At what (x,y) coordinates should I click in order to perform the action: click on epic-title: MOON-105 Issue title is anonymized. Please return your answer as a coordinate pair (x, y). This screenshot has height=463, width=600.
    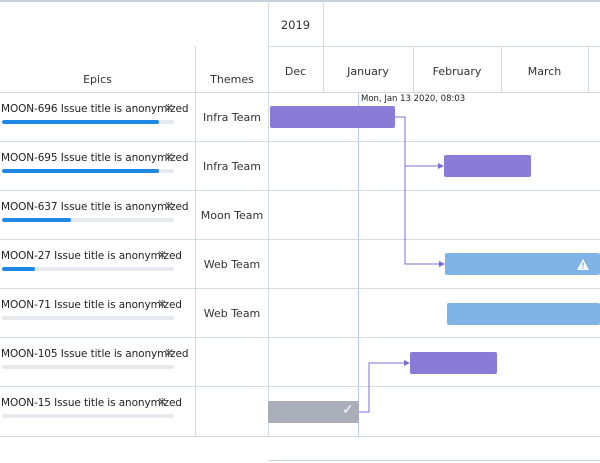
    Looking at the image, I should click on (95, 354).